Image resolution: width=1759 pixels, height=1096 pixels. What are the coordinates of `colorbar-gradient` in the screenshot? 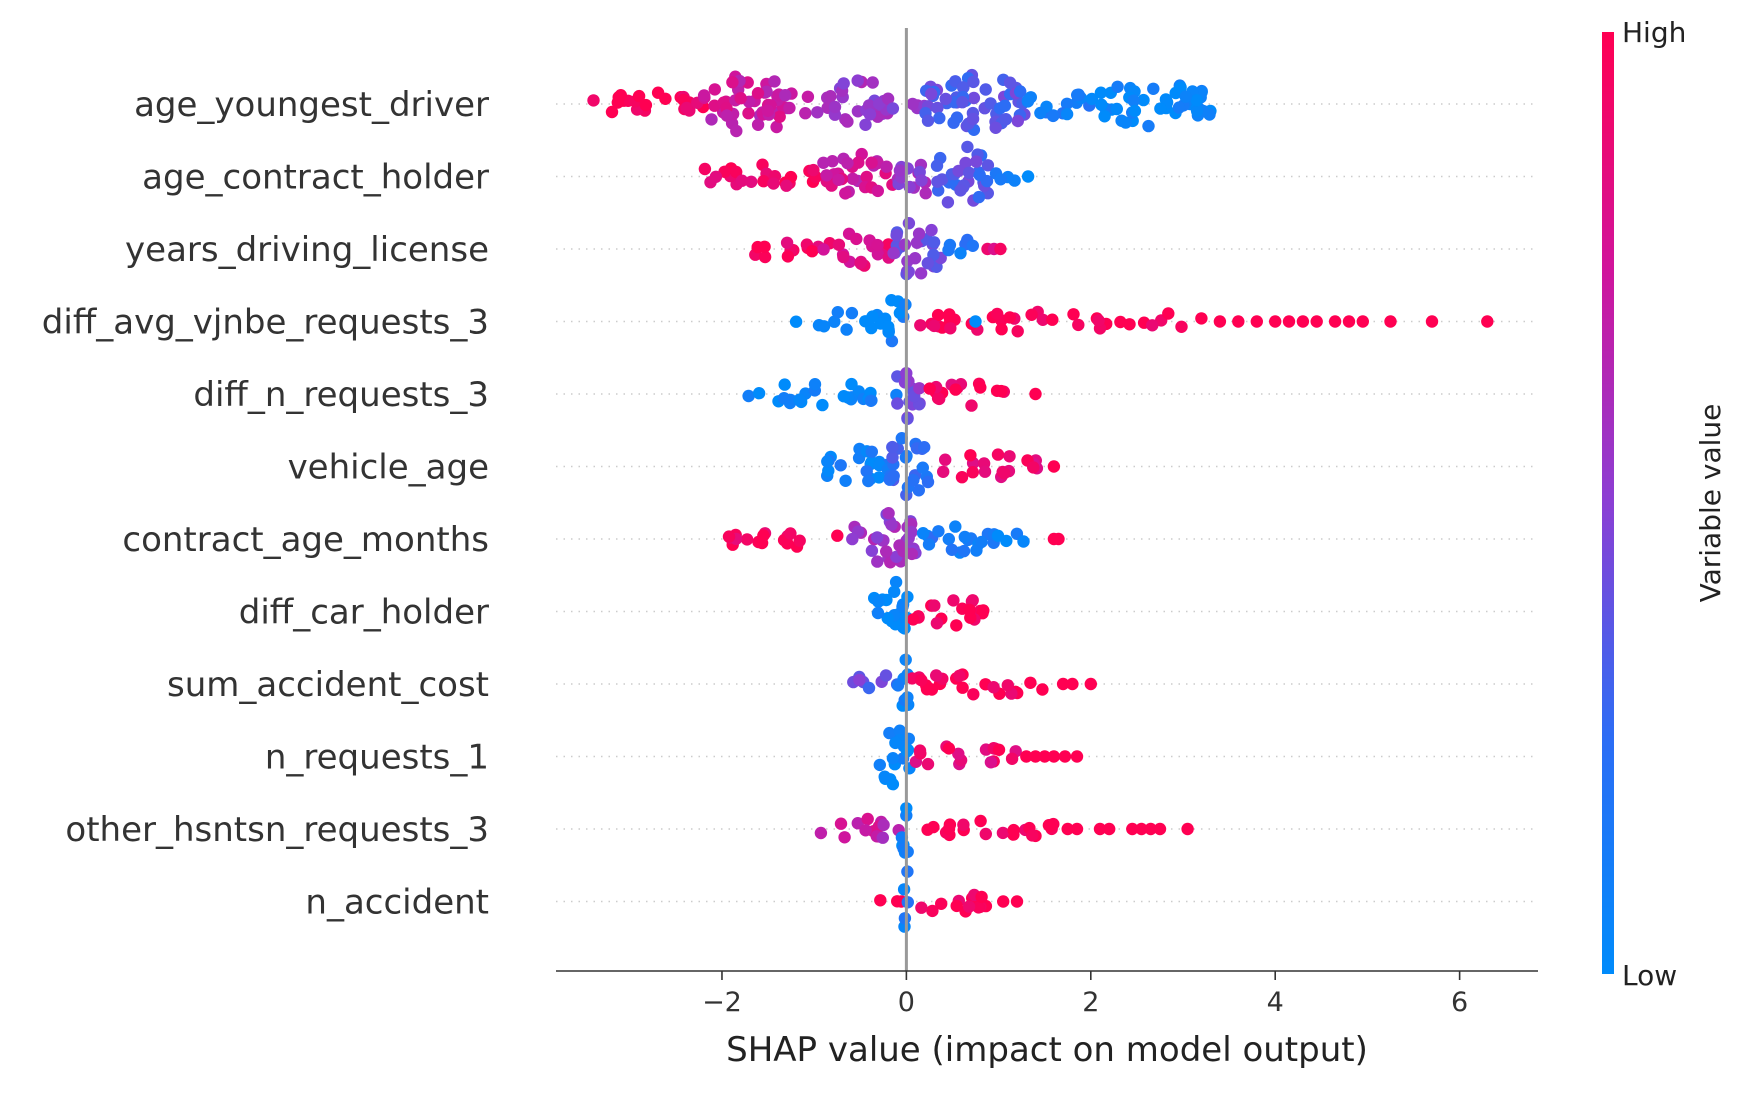 It's located at (1608, 503).